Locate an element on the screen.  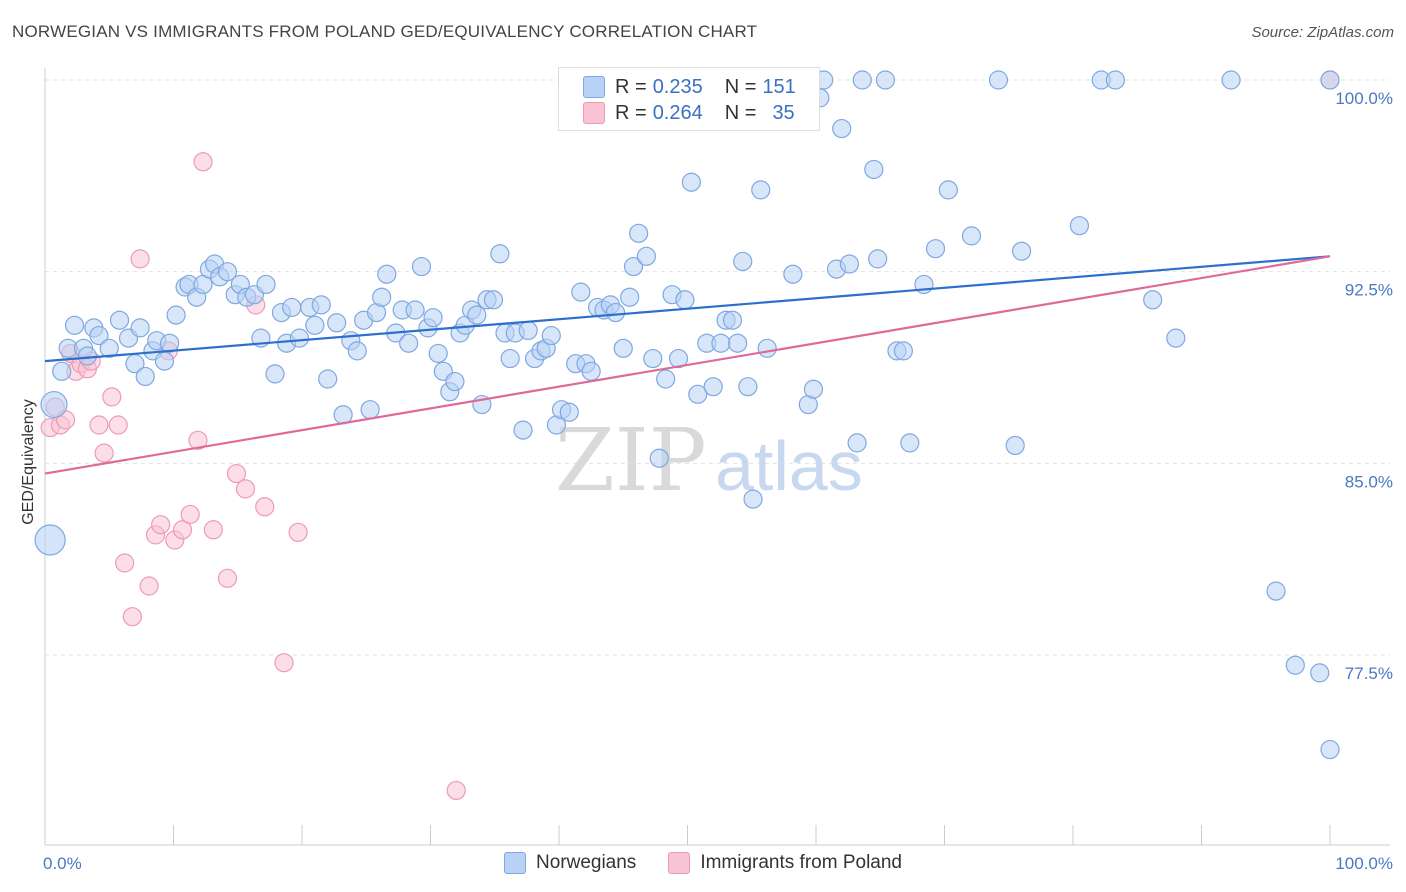
y-tick-label: 100.0% is located at coordinates (1364, 98).